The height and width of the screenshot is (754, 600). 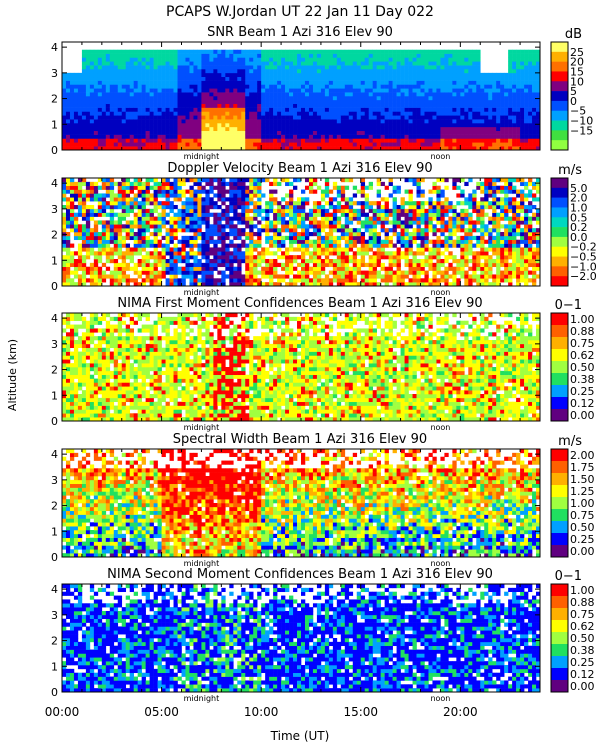 I want to click on x-axis-label: Time (UT), so click(x=300, y=736).